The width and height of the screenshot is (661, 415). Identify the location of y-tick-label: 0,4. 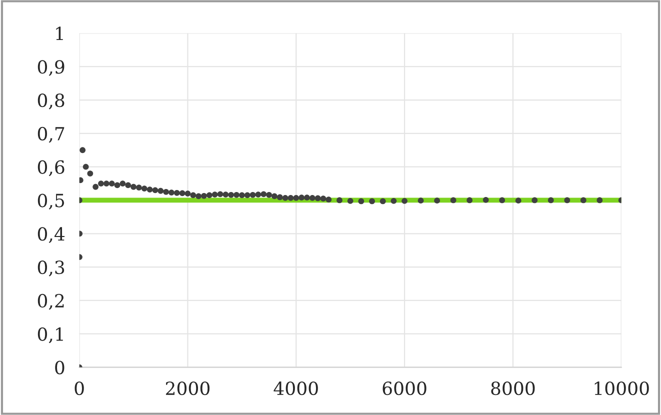
(51, 235).